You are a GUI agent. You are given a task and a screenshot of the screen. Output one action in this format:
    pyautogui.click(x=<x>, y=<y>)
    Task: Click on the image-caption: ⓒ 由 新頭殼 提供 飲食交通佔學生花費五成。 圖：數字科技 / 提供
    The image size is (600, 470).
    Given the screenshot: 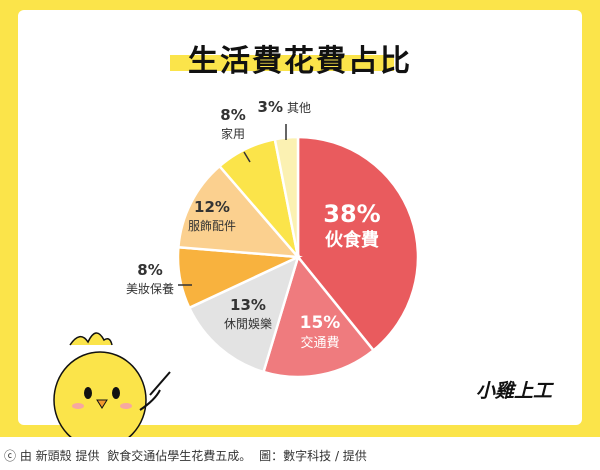 What is the action you would take?
    pyautogui.click(x=301, y=455)
    